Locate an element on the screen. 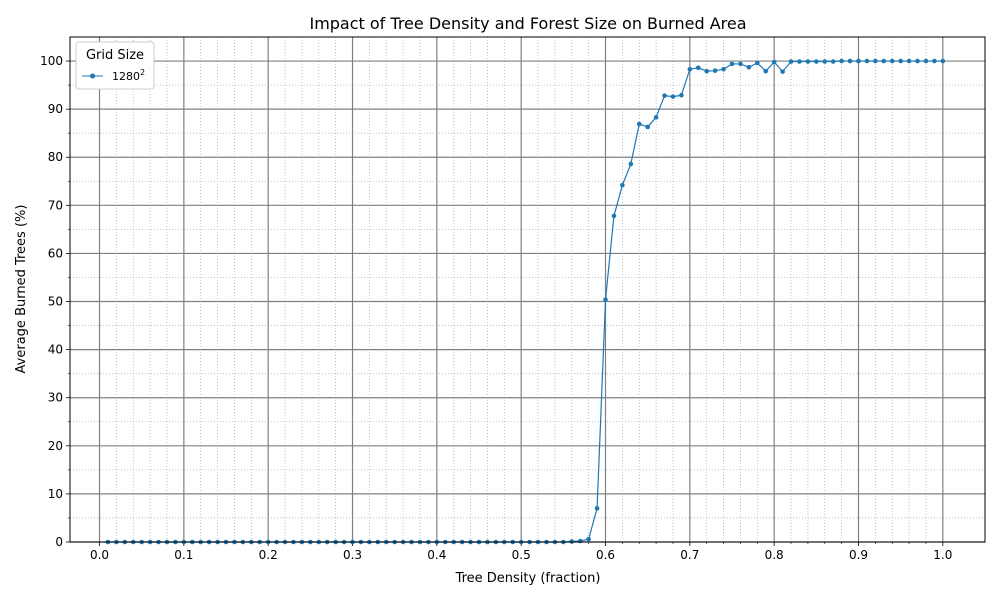 The height and width of the screenshot is (604, 1000). y-axis-label: Average Burned Trees (%) is located at coordinates (21, 289).